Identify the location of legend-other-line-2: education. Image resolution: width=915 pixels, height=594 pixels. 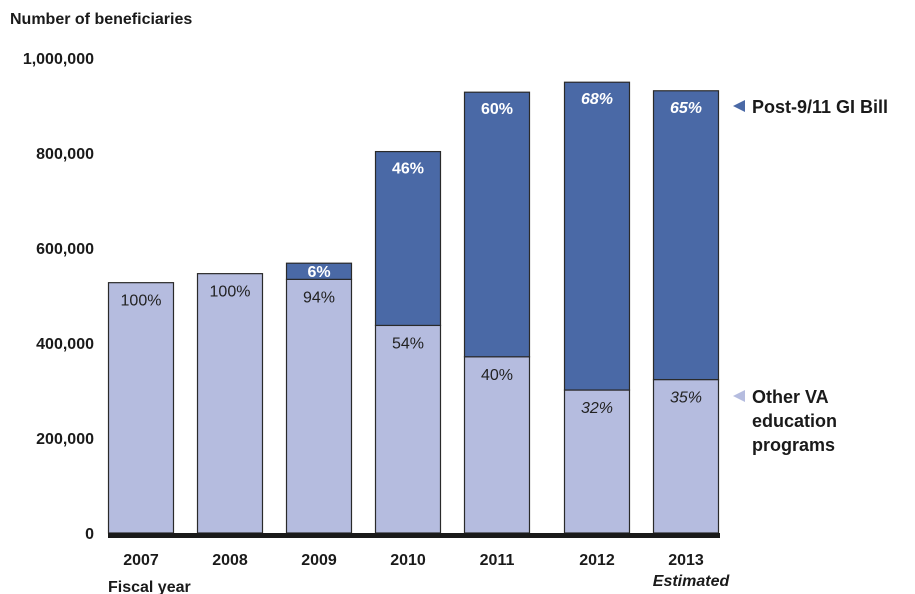
(794, 421).